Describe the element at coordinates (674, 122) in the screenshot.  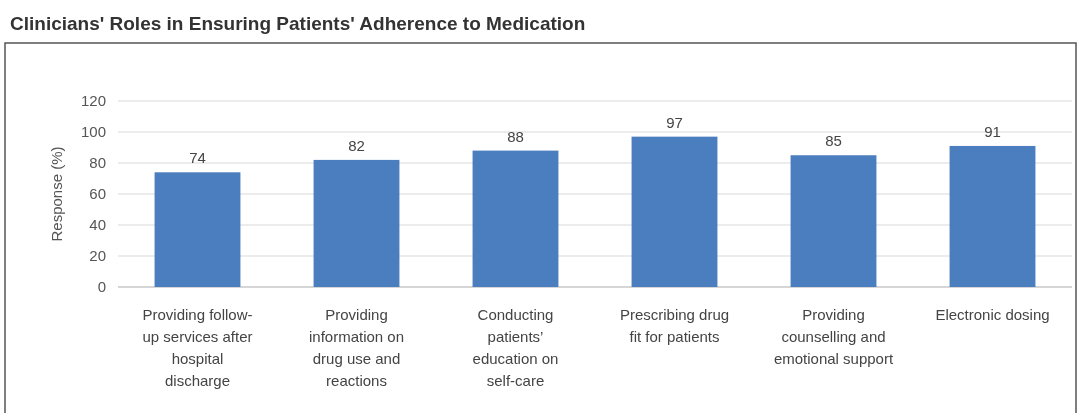
I see `data-label: 97` at that location.